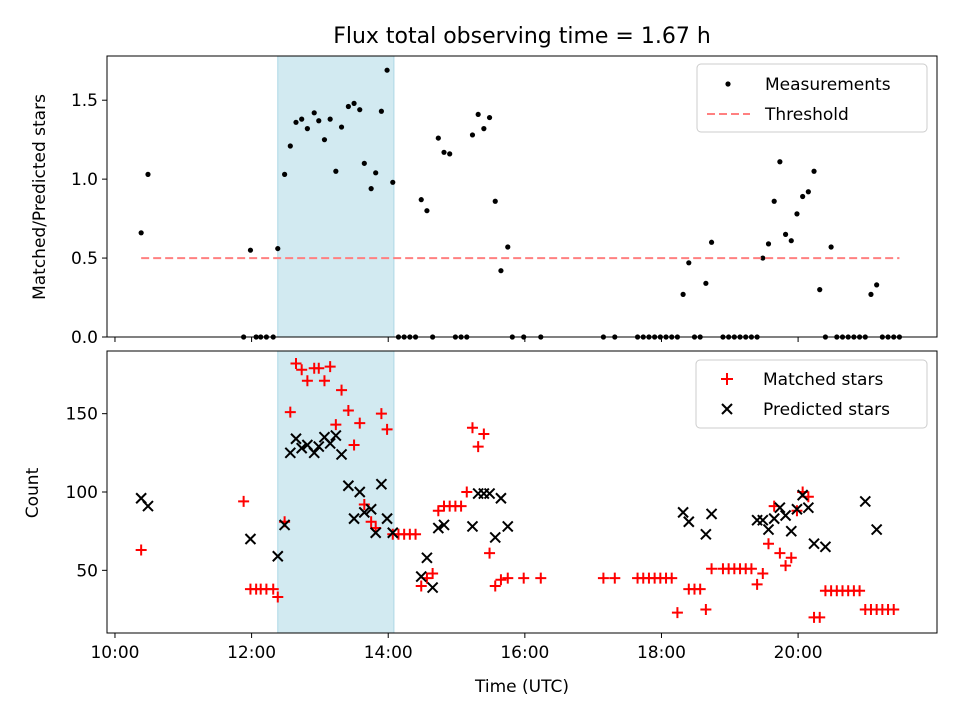 The height and width of the screenshot is (720, 960). What do you see at coordinates (456, 339) in the screenshot?
I see `top-x-ticks` at bounding box center [456, 339].